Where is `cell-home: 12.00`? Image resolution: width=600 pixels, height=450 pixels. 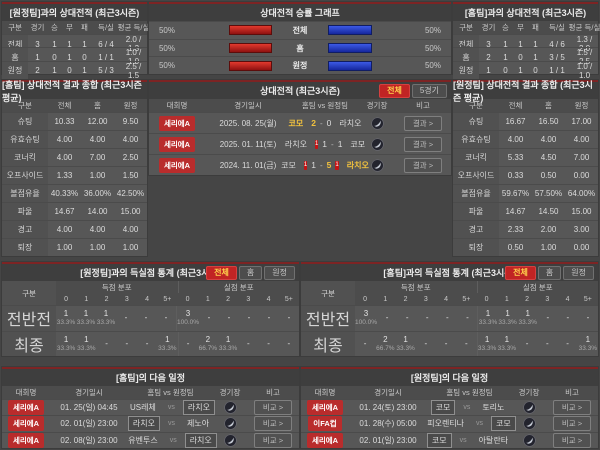
cell-home: 12.00 is located at coordinates (97, 121).